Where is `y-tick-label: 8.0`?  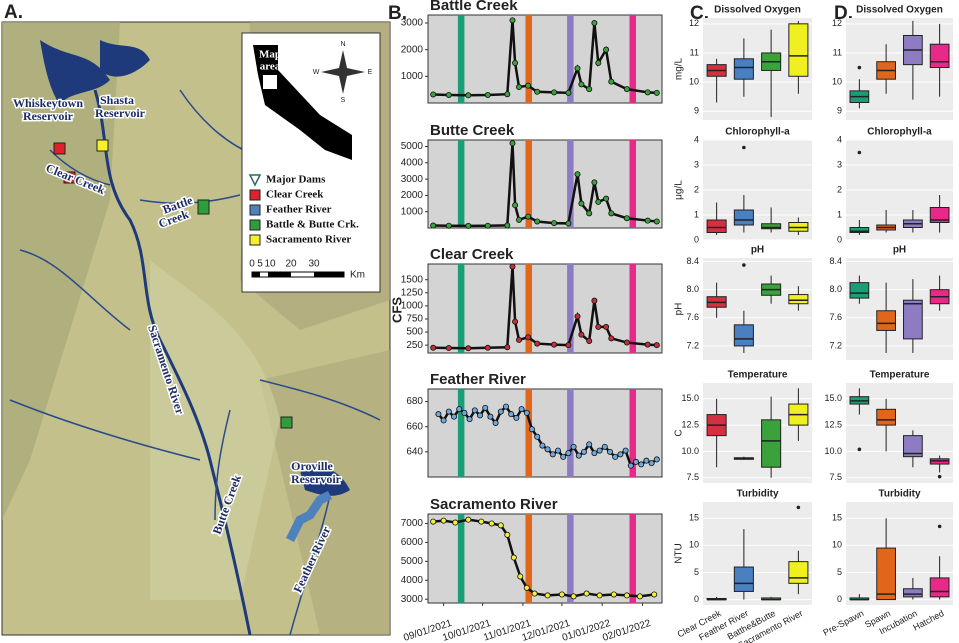
y-tick-label: 8.0 is located at coordinates (835, 289).